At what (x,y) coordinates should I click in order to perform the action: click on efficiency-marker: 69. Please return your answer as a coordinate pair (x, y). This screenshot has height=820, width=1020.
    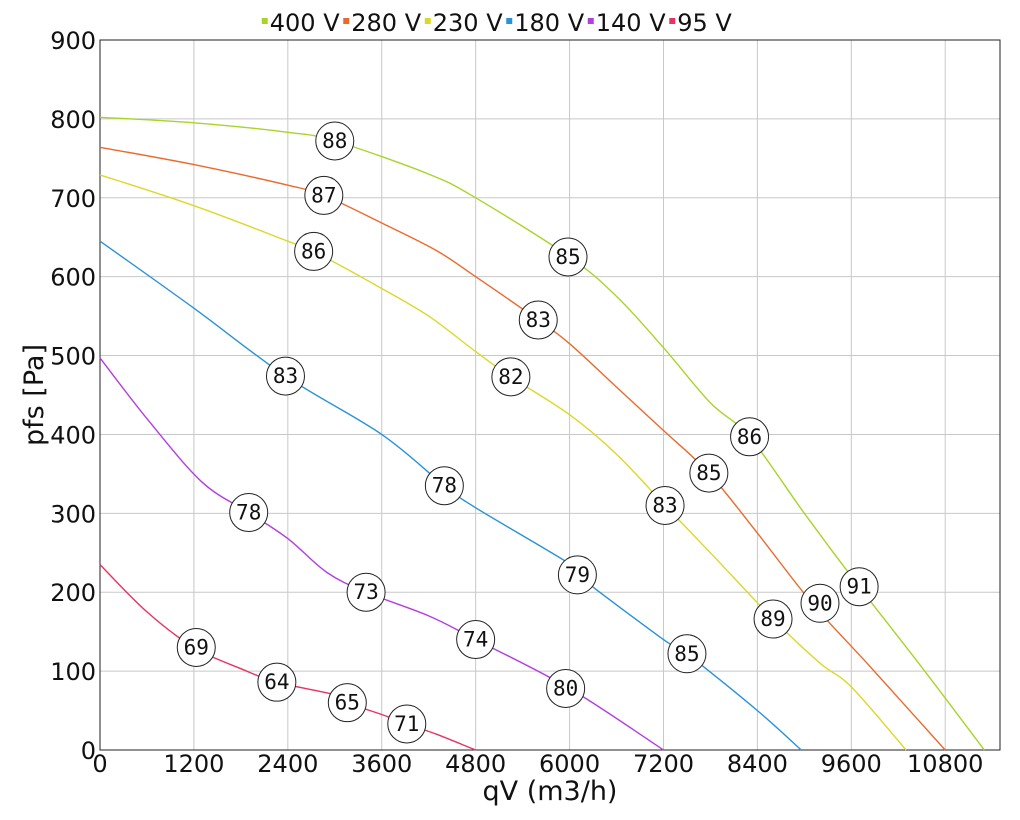
    Looking at the image, I should click on (196, 647).